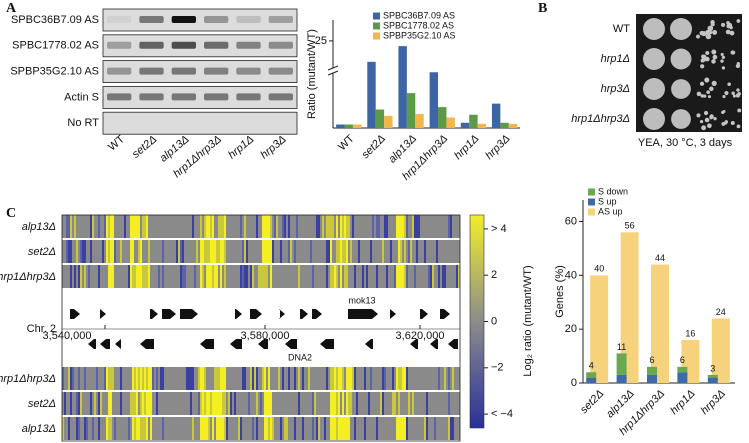 This screenshot has height=443, width=749. What do you see at coordinates (418, 25) in the screenshot?
I see `legend-label: SPBC1778.02 AS` at bounding box center [418, 25].